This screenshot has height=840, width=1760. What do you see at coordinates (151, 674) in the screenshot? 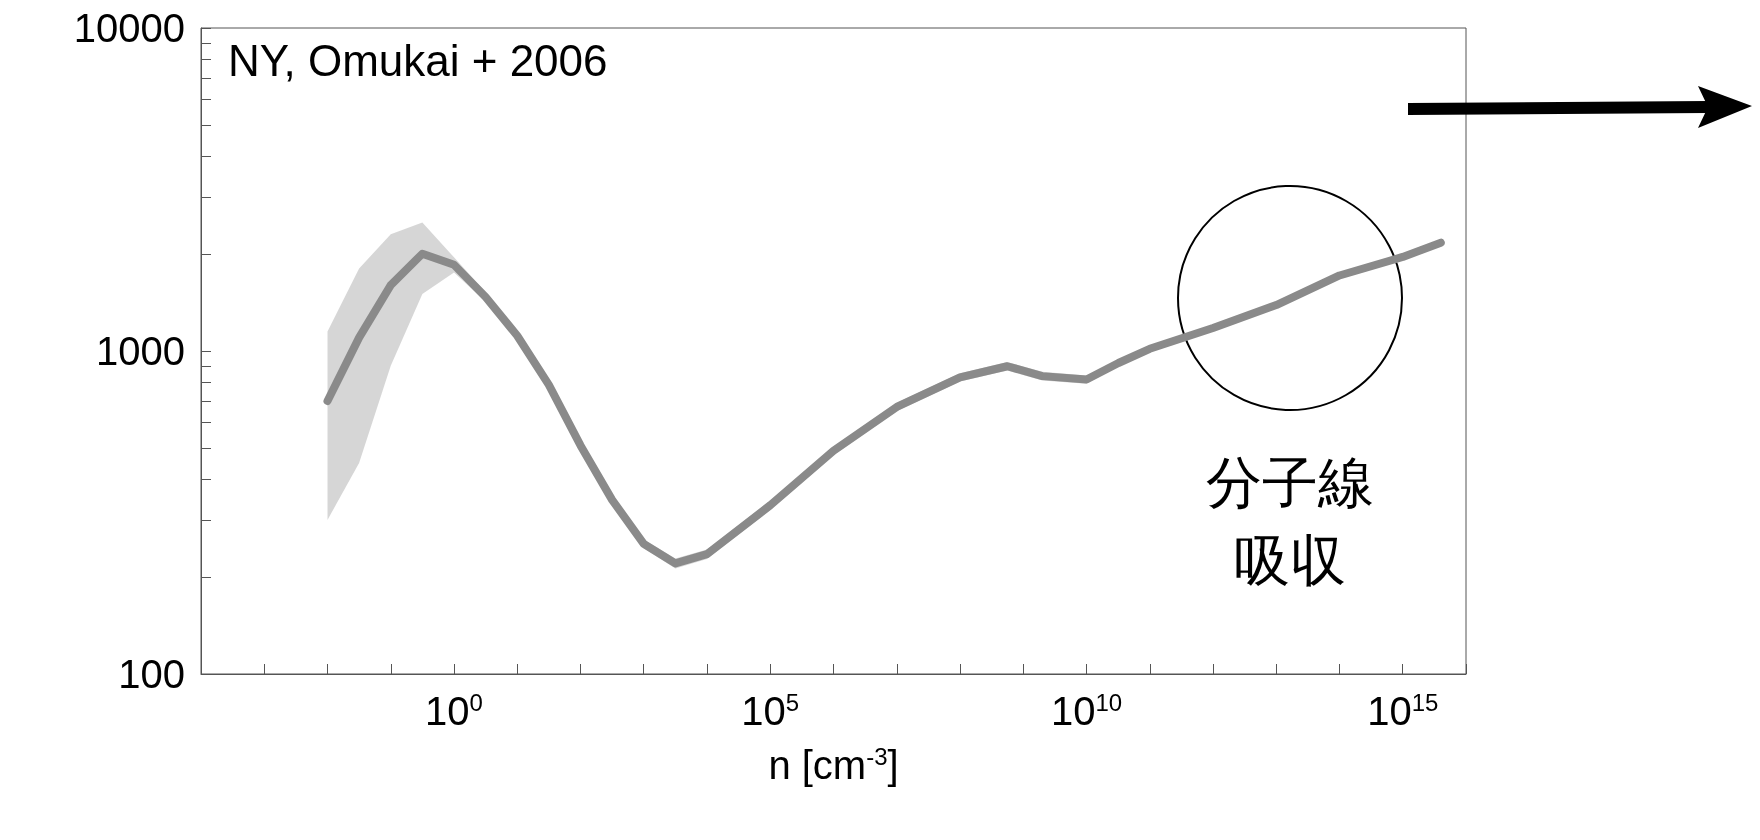
I see `y-tick-label: 100` at bounding box center [151, 674].